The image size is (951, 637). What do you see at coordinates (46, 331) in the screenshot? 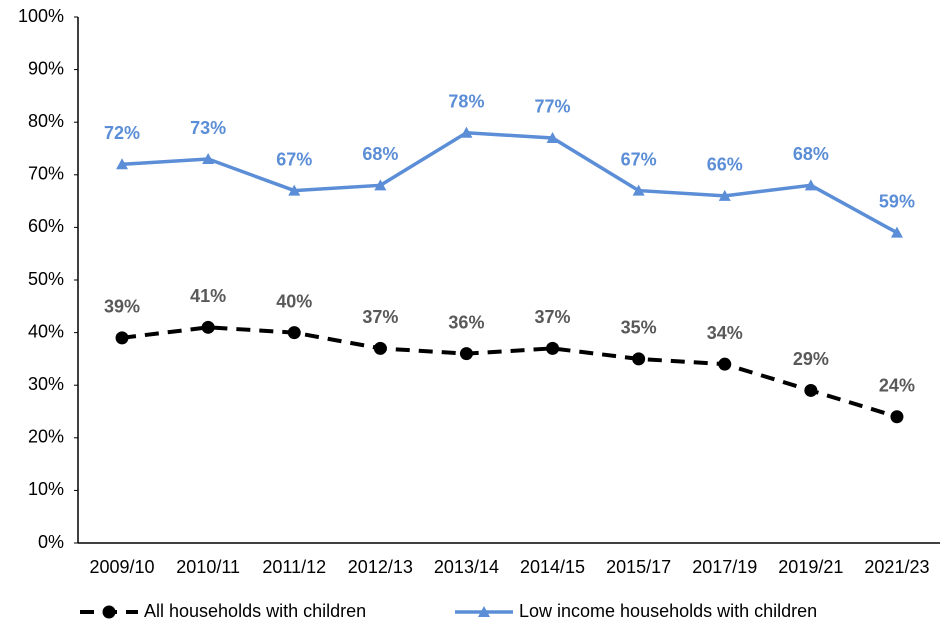
I see `y-tick-label: 40%` at bounding box center [46, 331].